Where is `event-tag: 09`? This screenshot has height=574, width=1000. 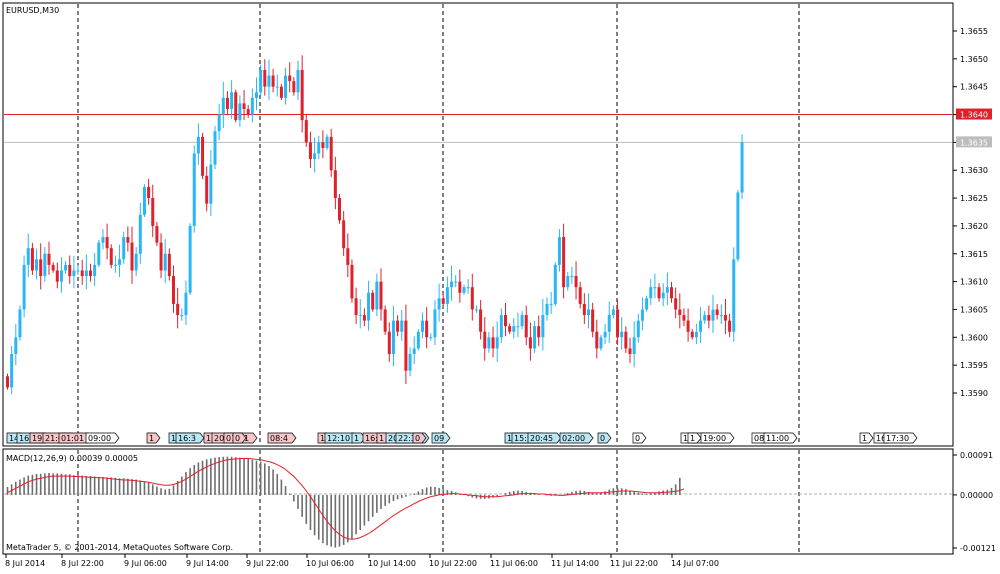
event-tag: 09 is located at coordinates (441, 438).